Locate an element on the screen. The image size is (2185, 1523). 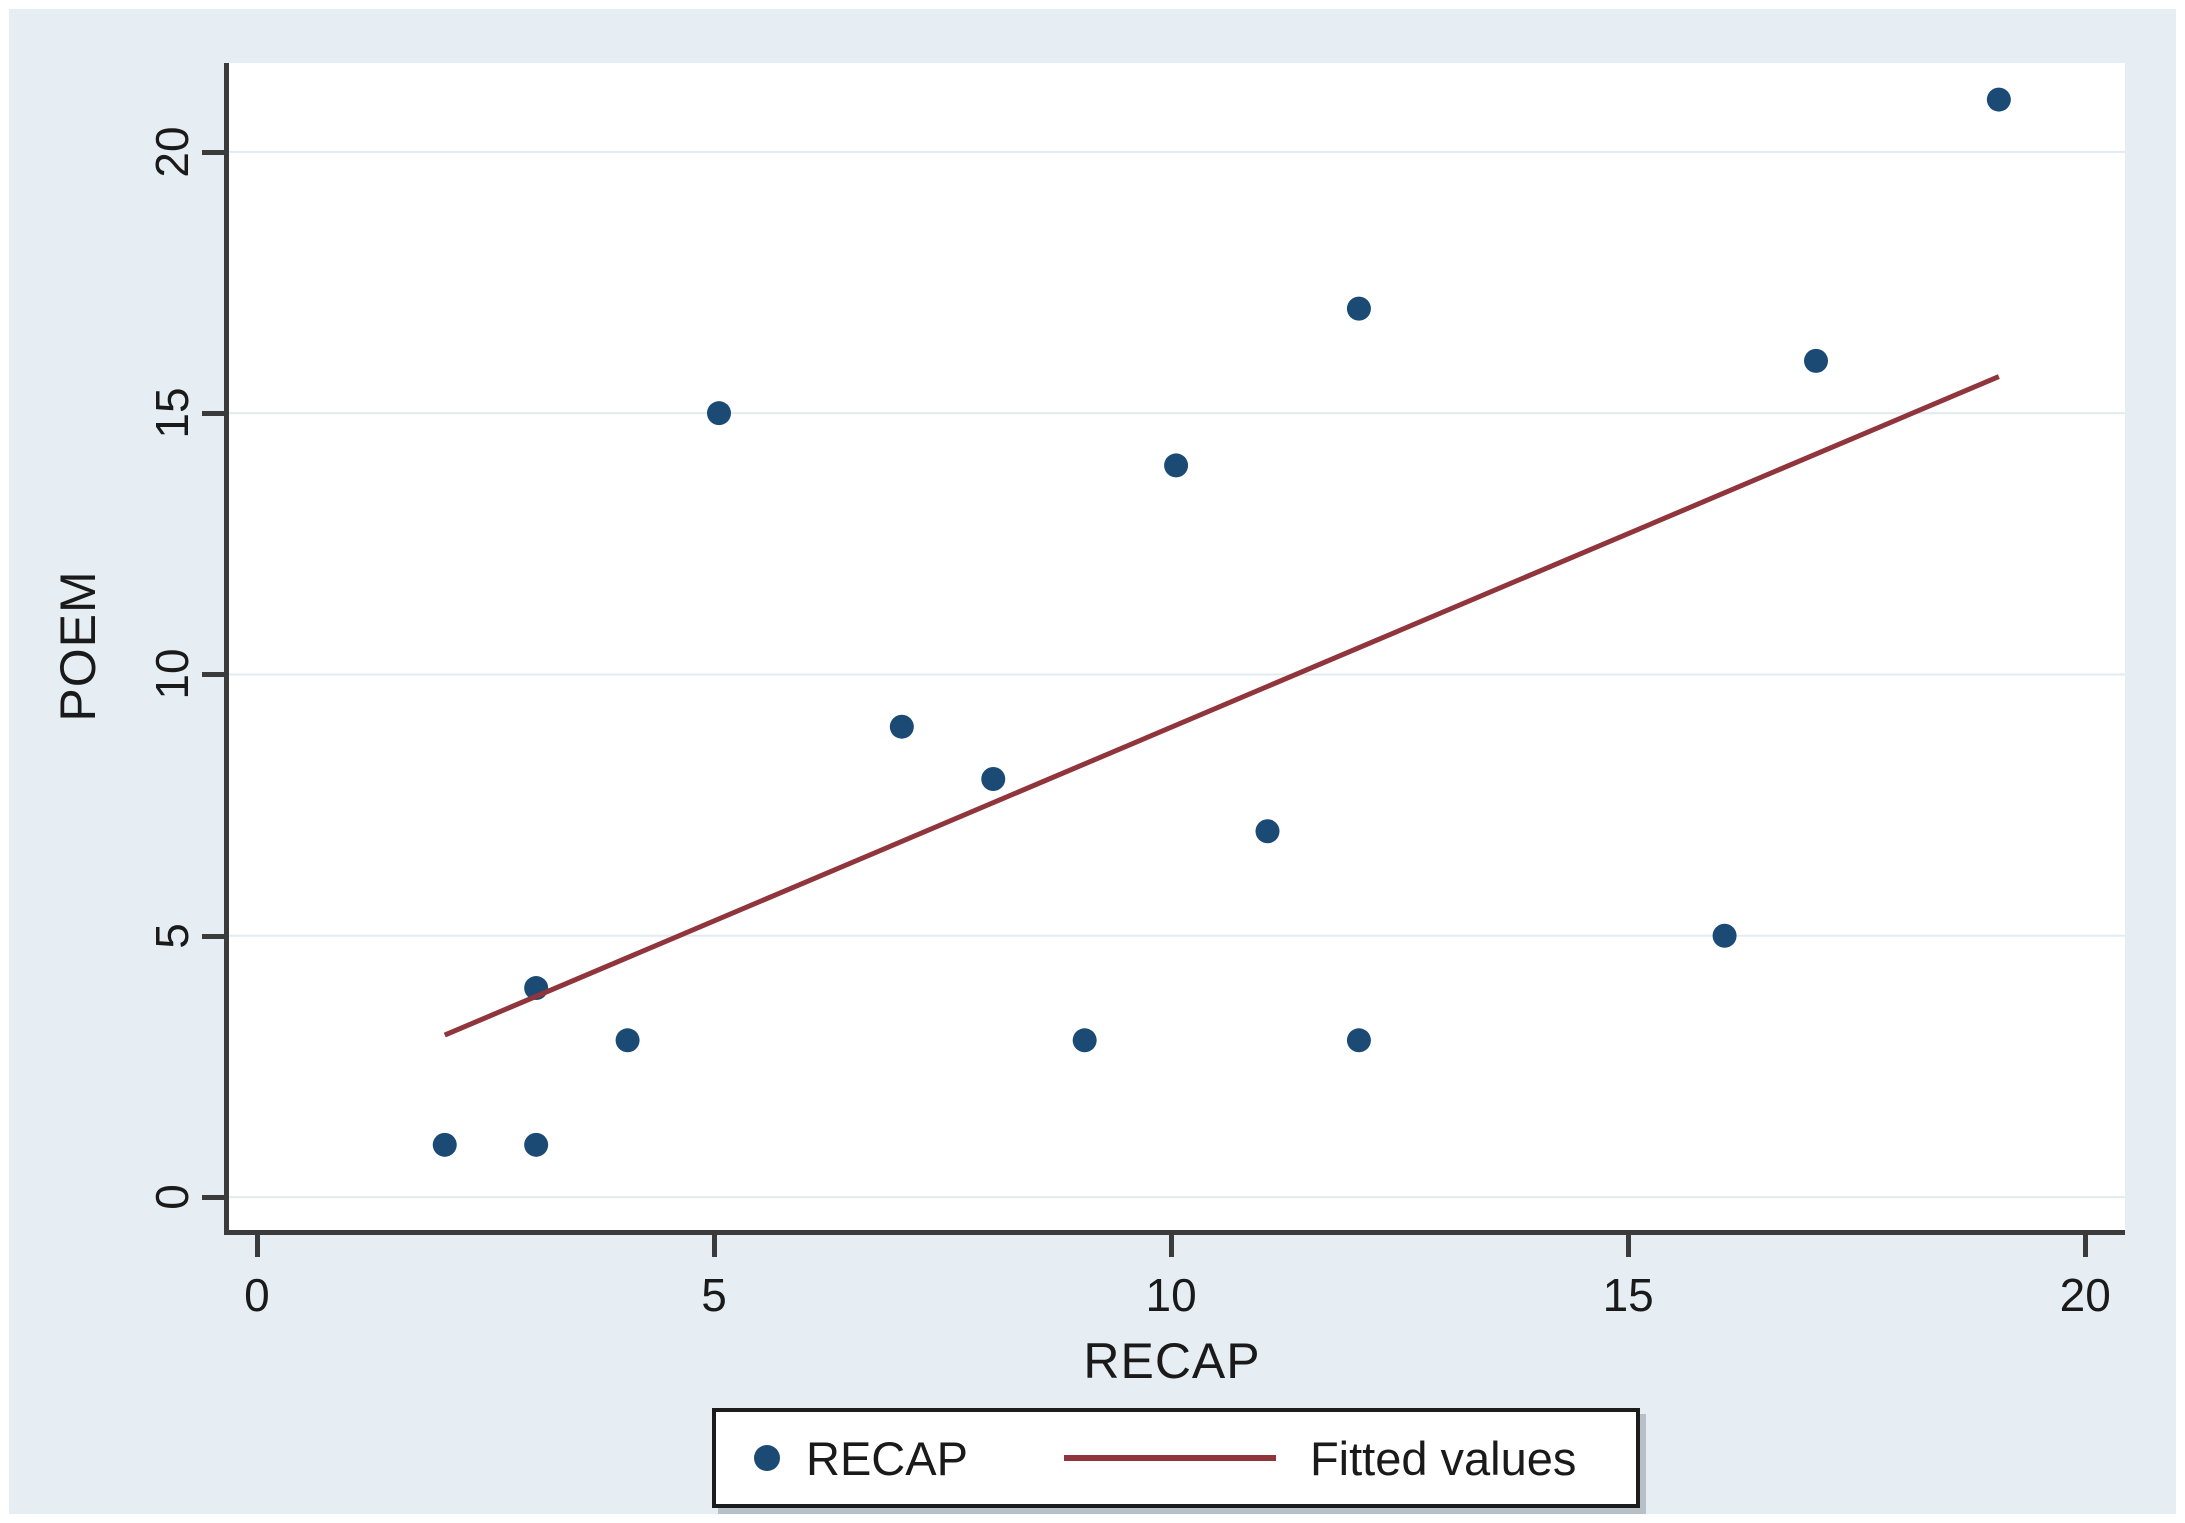
x-tick-label: 5 is located at coordinates (714, 1295).